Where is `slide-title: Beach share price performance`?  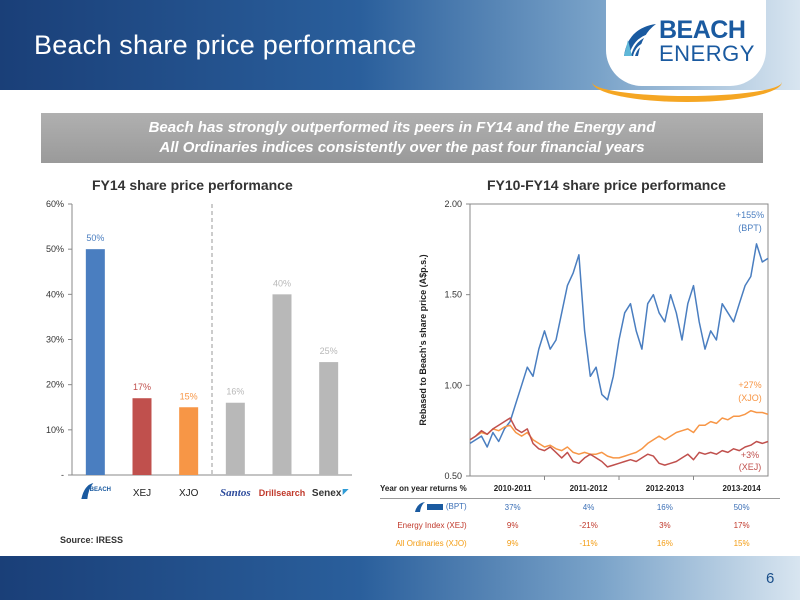 slide-title: Beach share price performance is located at coordinates (225, 45).